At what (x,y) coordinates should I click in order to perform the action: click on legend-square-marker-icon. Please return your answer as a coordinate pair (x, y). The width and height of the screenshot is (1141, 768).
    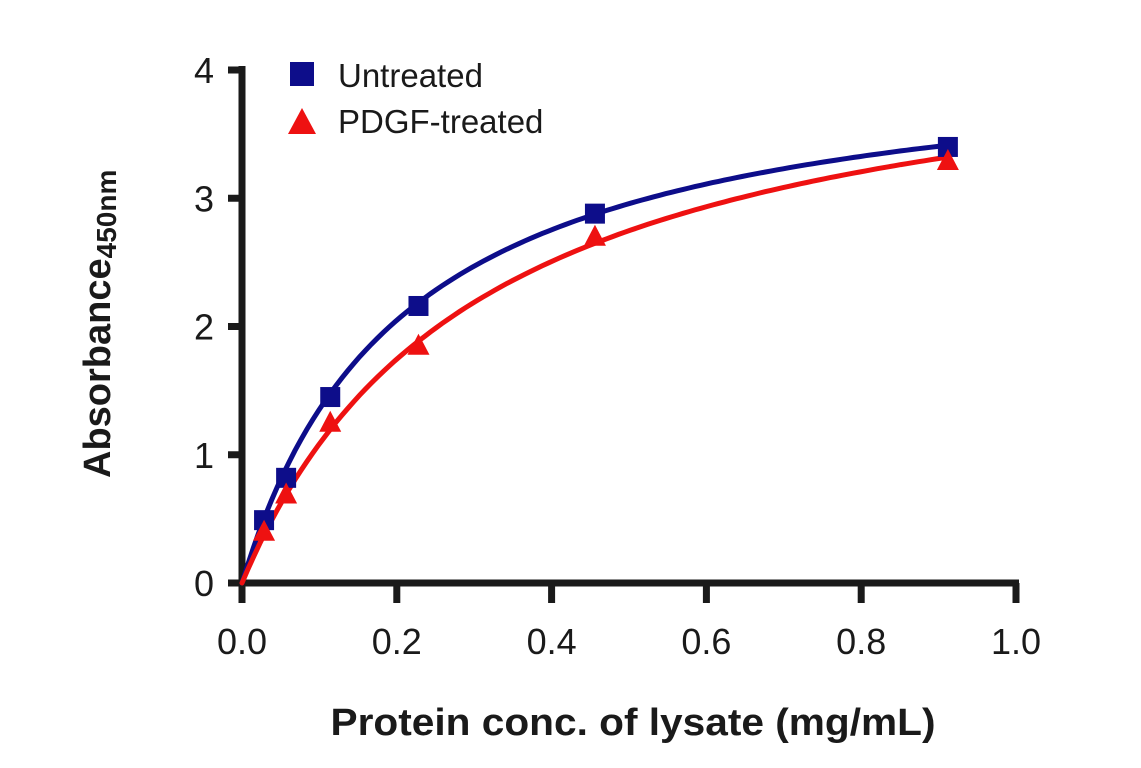
    Looking at the image, I should click on (302, 74).